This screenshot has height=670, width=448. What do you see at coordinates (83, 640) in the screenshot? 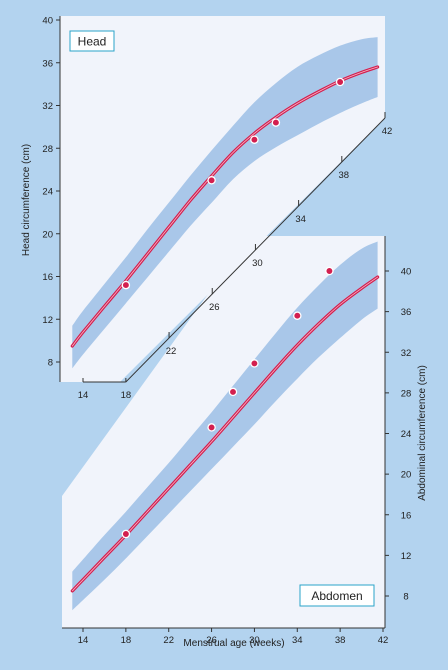
I see `abdomen-x-tick-label: 14` at bounding box center [83, 640].